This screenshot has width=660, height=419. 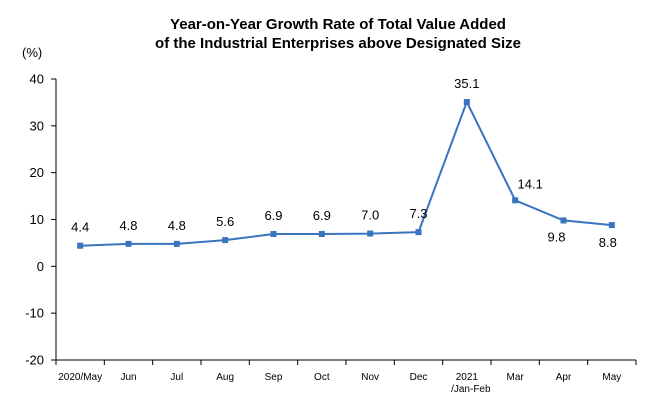 I want to click on x-tick-label: /Jan-Feb, so click(x=471, y=389).